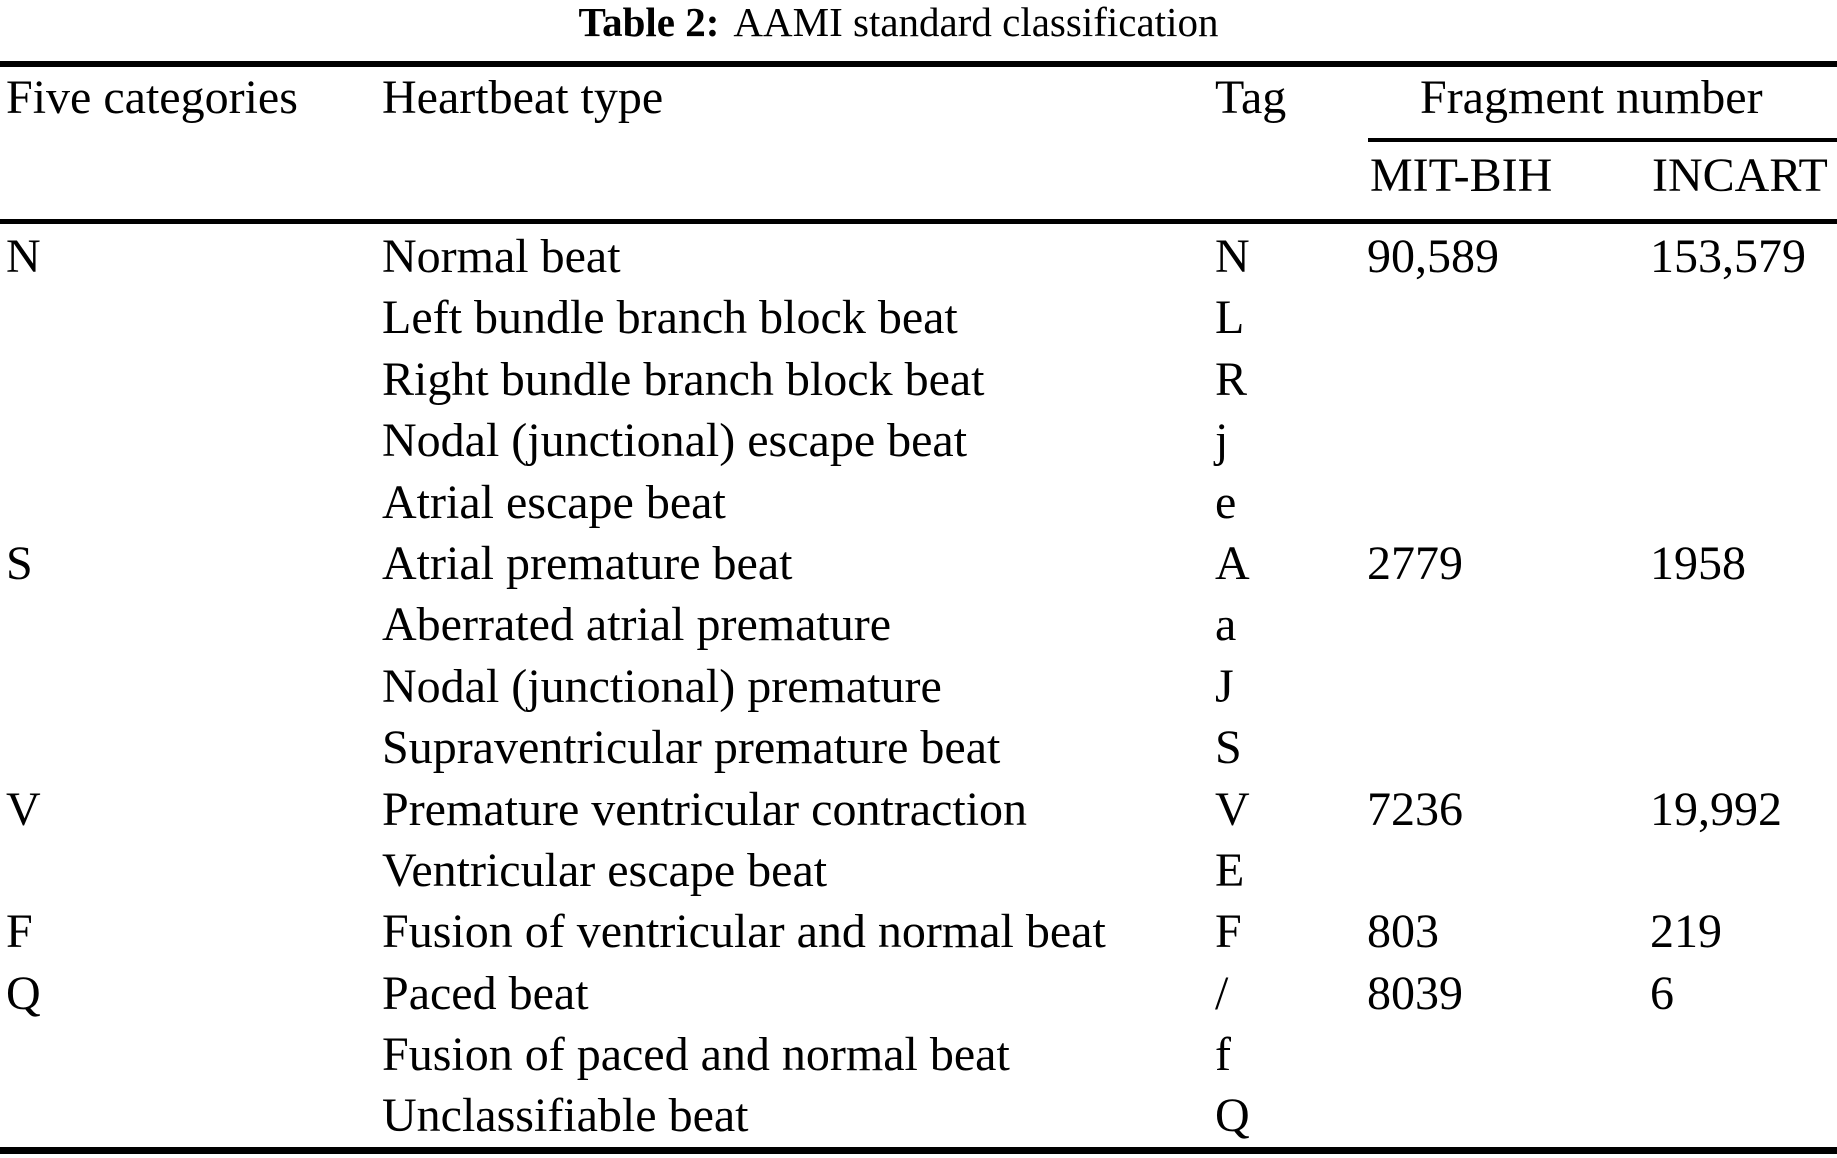 This screenshot has height=1158, width=1837. Describe the element at coordinates (918, 502) in the screenshot. I see `table-row: Atrial escape beat e` at that location.